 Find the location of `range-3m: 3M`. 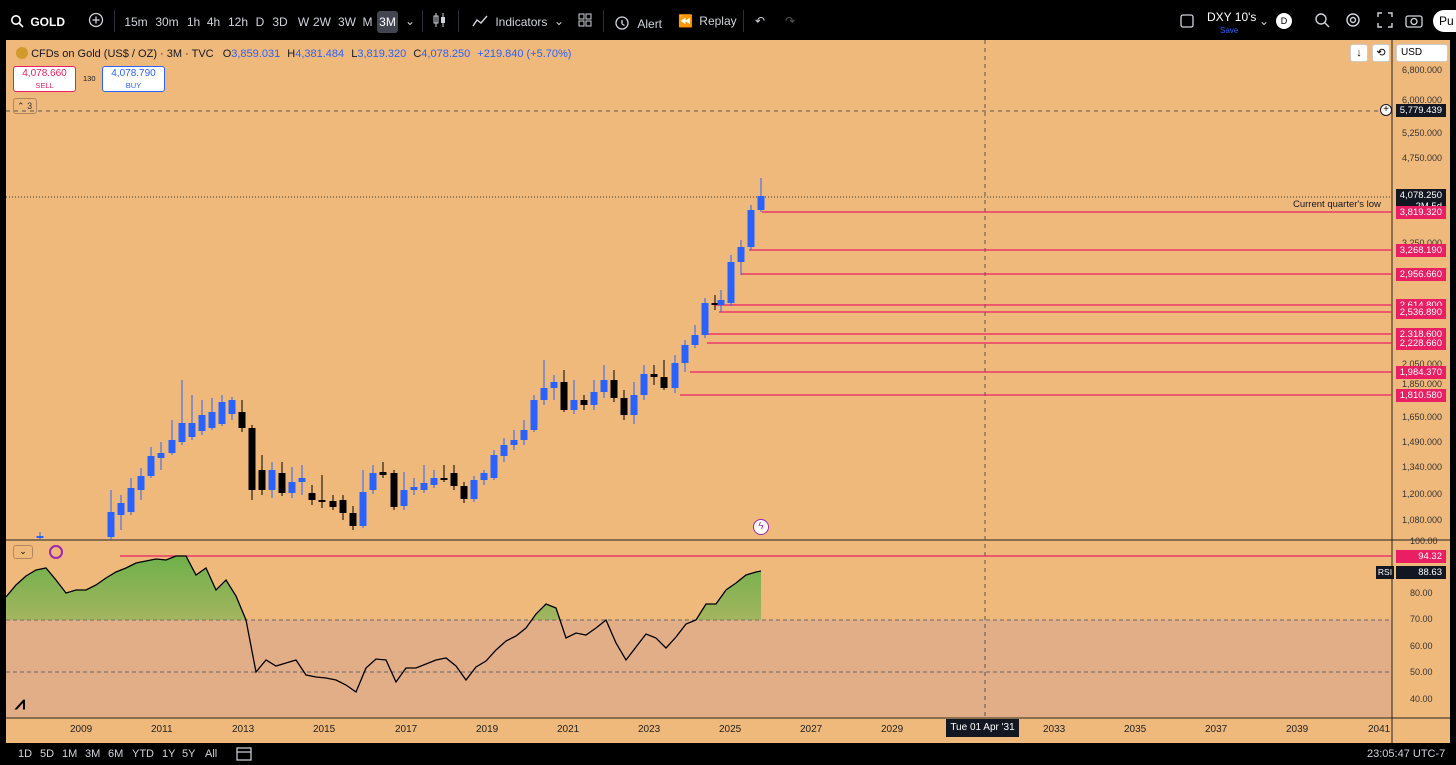

range-3m: 3M is located at coordinates (93, 754).